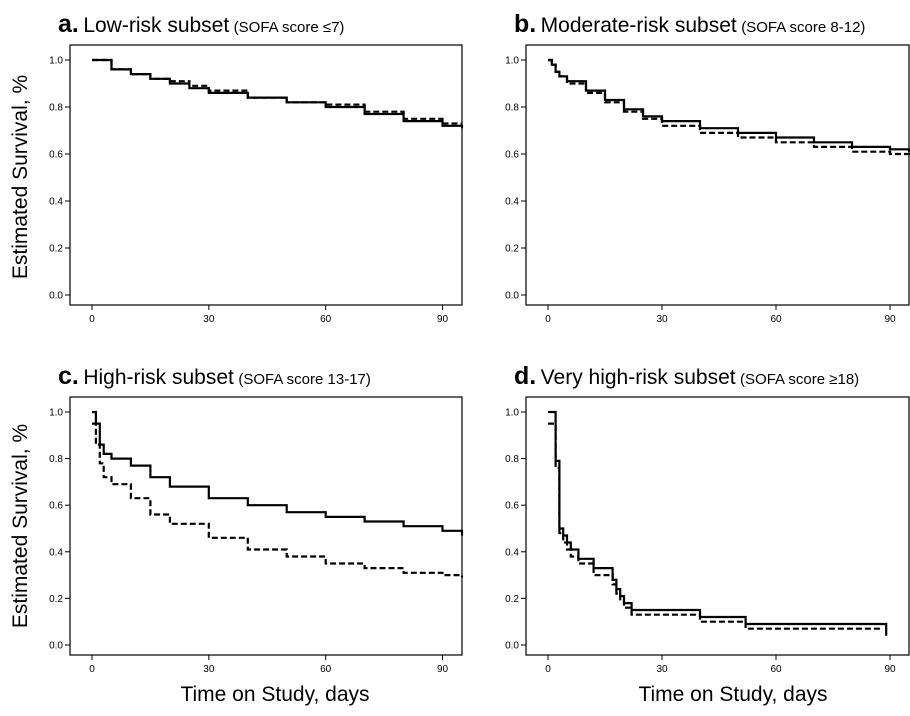  I want to click on panel-a-y-tick-label: 0.0, so click(56, 296).